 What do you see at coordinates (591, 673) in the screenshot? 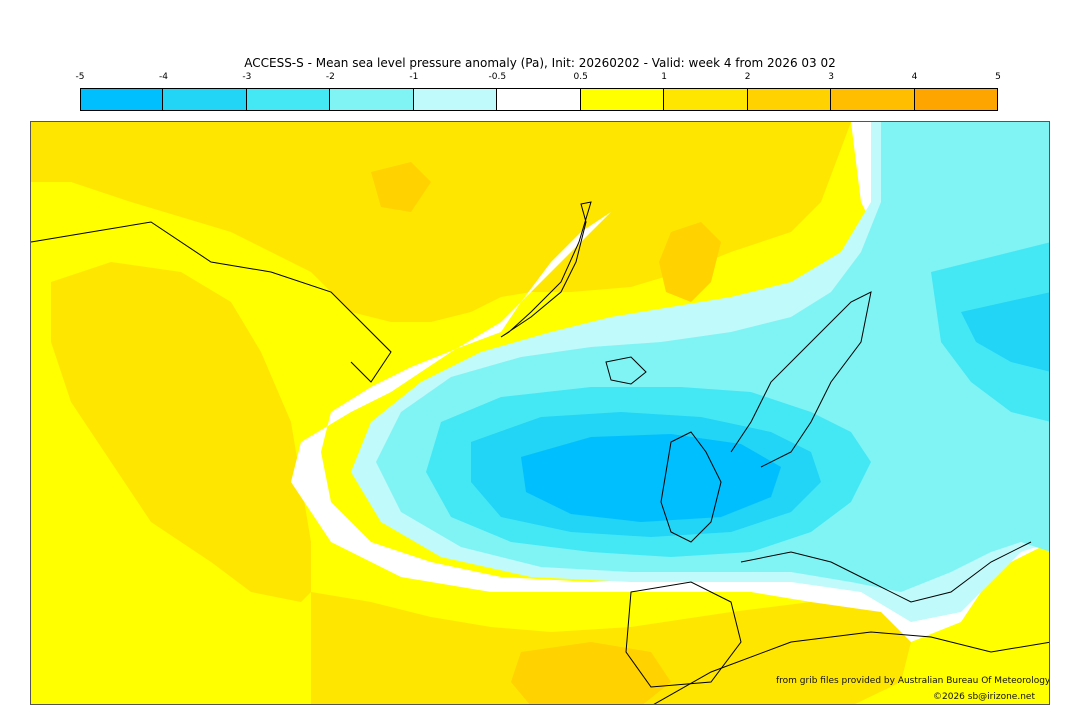
I see `anomaly-region-2-to-3-b` at bounding box center [591, 673].